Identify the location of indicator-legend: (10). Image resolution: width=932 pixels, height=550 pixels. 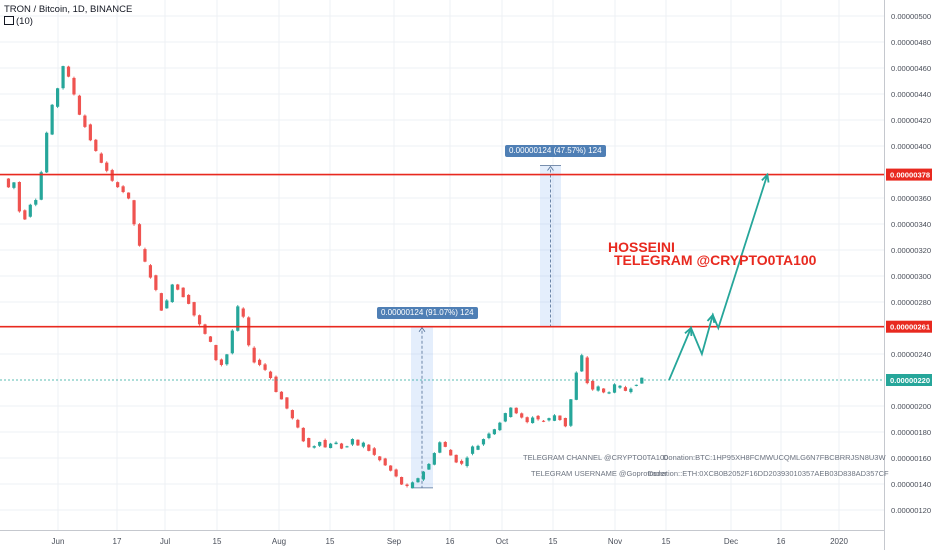
(18, 21).